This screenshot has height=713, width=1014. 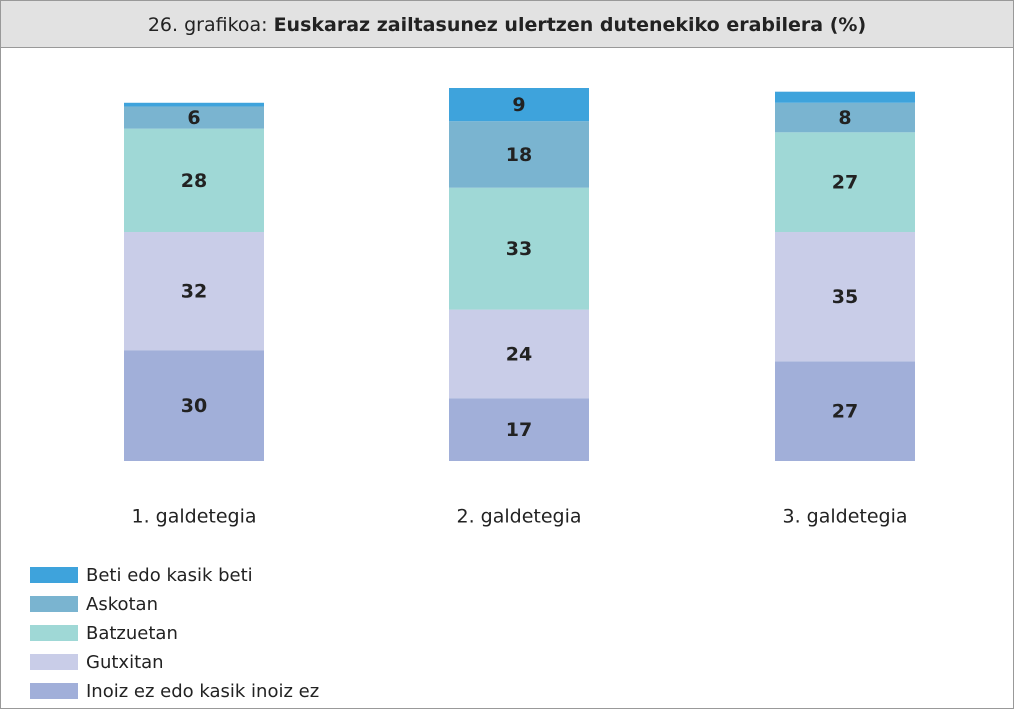 I want to click on data-label: 33, so click(x=519, y=249).